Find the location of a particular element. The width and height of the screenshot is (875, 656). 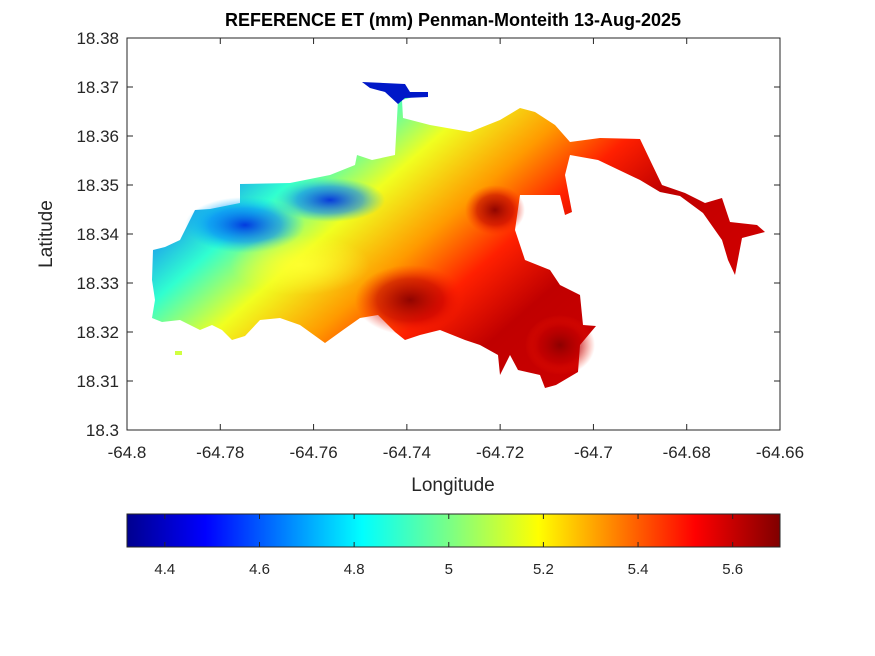

colorbar-ticks: 4.4 4.6 4.8 5 5.2 5.4 5.6 is located at coordinates (448, 546).